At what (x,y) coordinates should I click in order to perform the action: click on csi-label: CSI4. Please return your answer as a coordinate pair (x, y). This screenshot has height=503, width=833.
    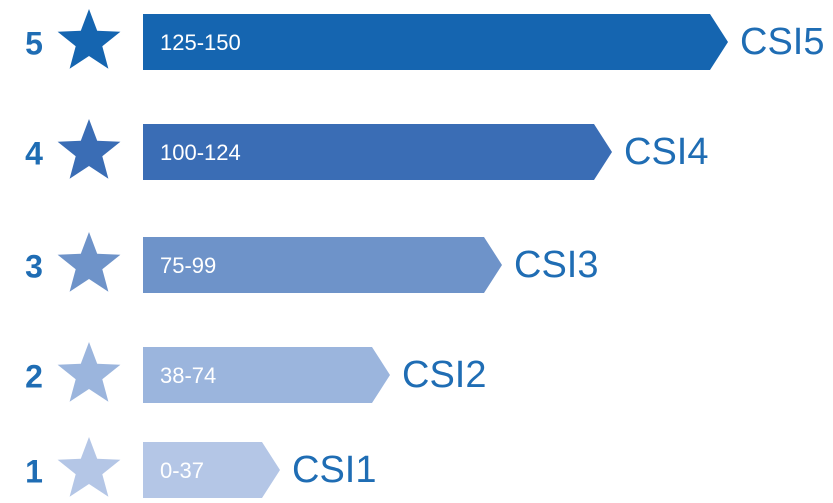
    Looking at the image, I should click on (666, 152).